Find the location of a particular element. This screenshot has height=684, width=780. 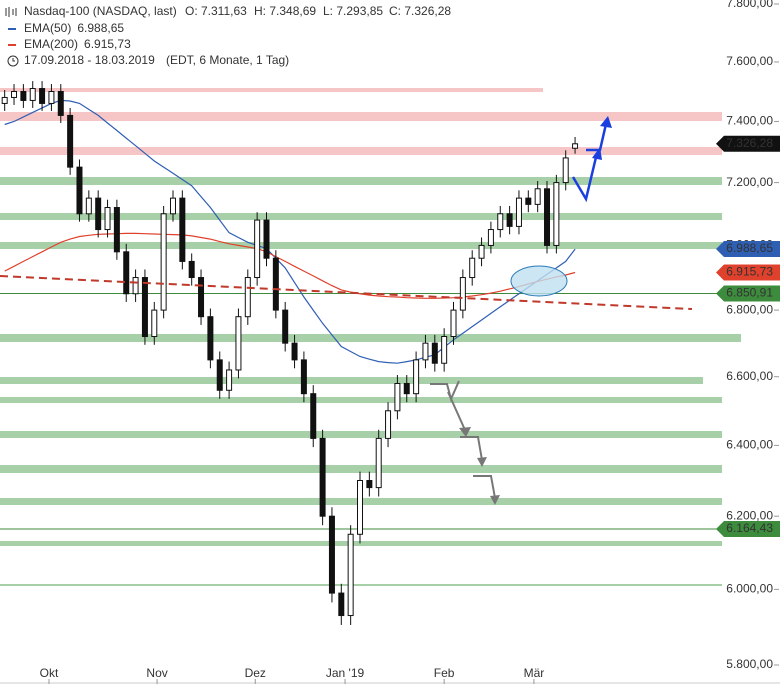

x-tick-label: Nov is located at coordinates (156, 673).